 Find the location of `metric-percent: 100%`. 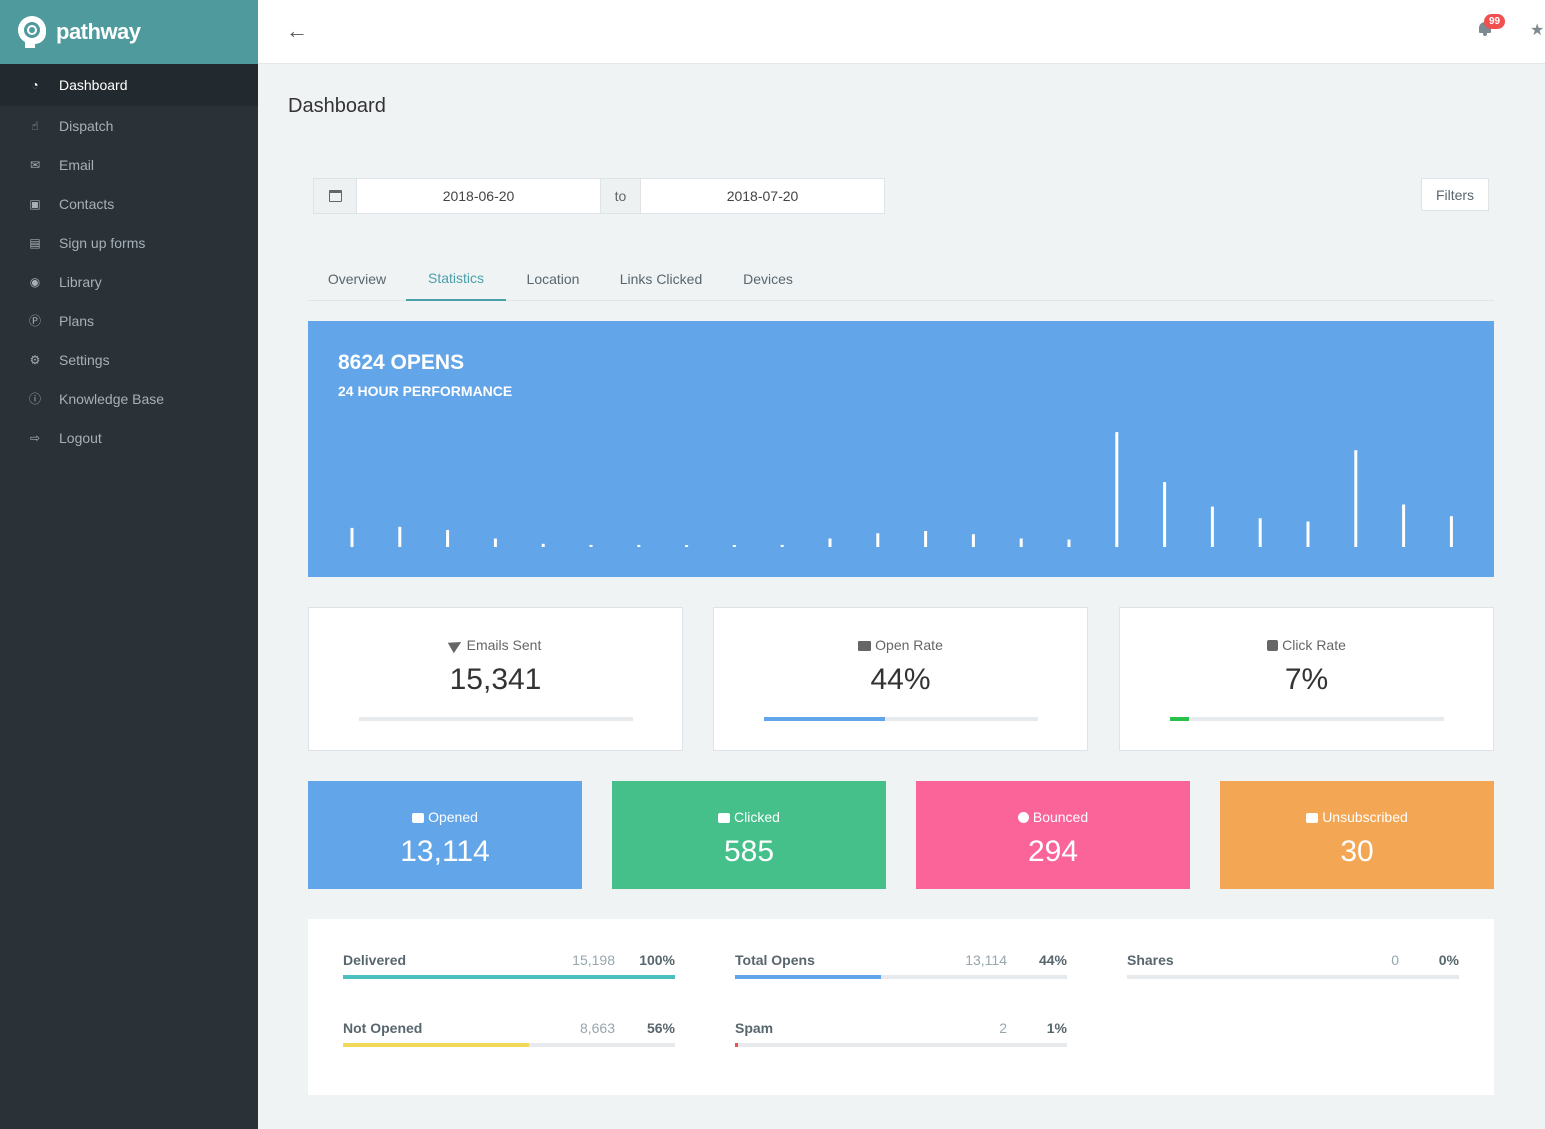

metric-percent: 100% is located at coordinates (657, 960).